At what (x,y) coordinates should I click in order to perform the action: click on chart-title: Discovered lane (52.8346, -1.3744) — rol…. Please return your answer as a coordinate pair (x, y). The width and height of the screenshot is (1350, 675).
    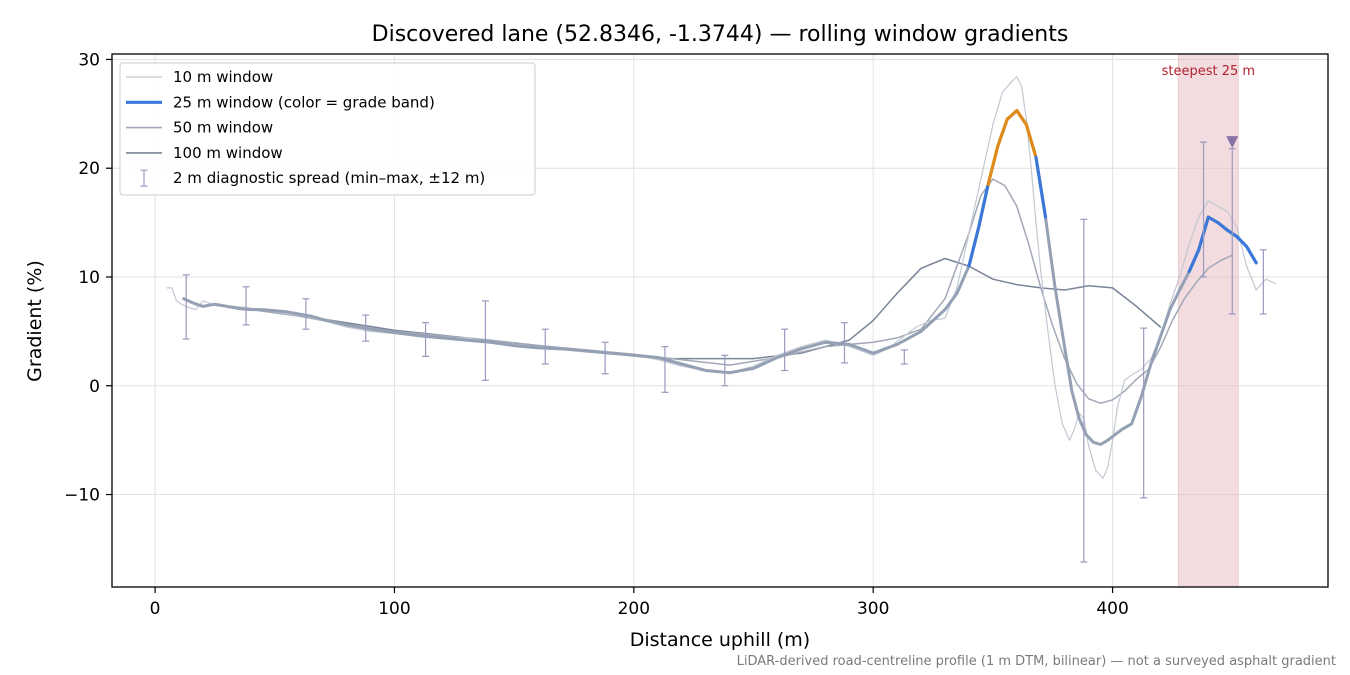
    Looking at the image, I should click on (720, 34).